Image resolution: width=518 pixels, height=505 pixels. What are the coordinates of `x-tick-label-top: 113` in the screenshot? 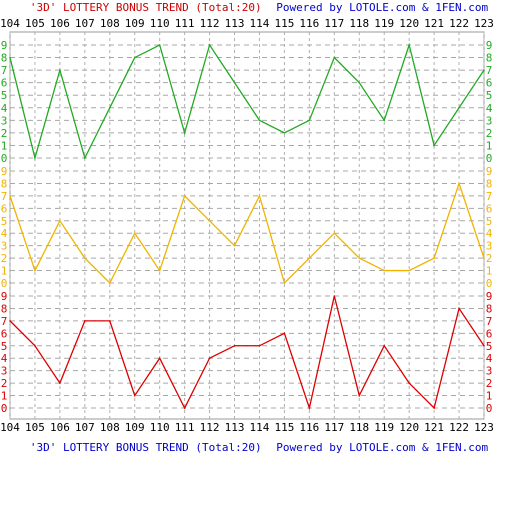 It's located at (235, 23).